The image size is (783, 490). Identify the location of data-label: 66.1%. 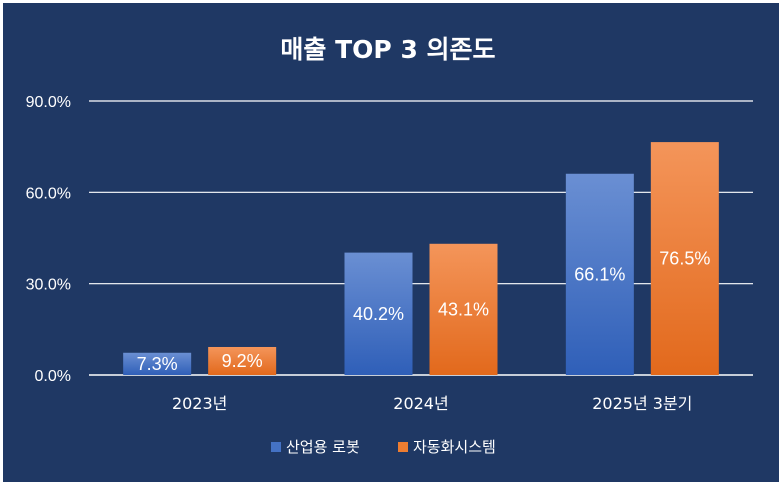
(599, 274).